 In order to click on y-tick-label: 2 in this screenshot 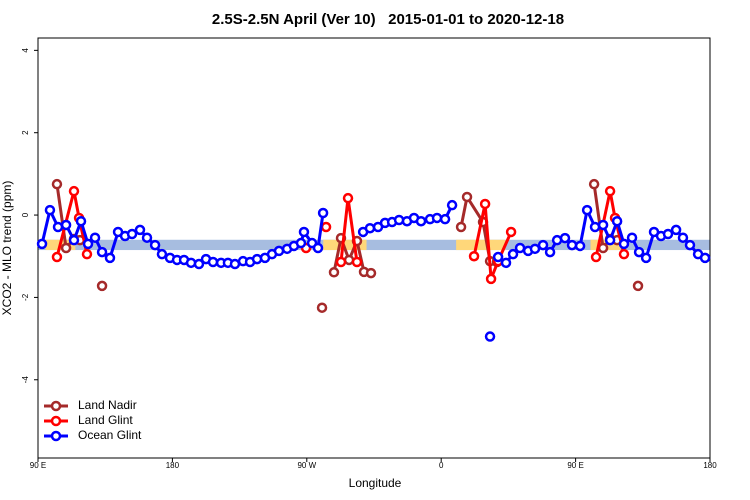, I will do `click(25, 132)`.